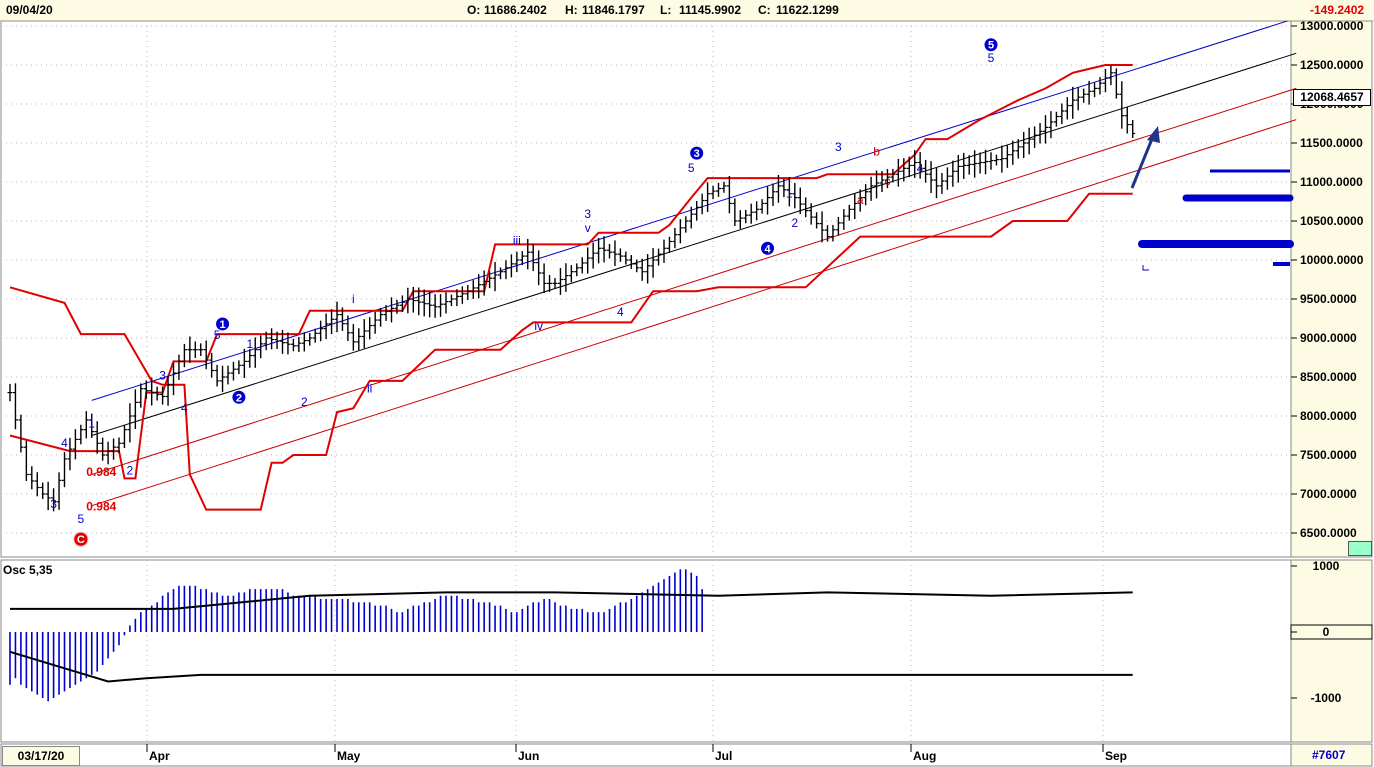 The height and width of the screenshot is (767, 1374). Describe the element at coordinates (1328, 533) in the screenshot. I see `y-tick-label: 6500.0000` at that location.